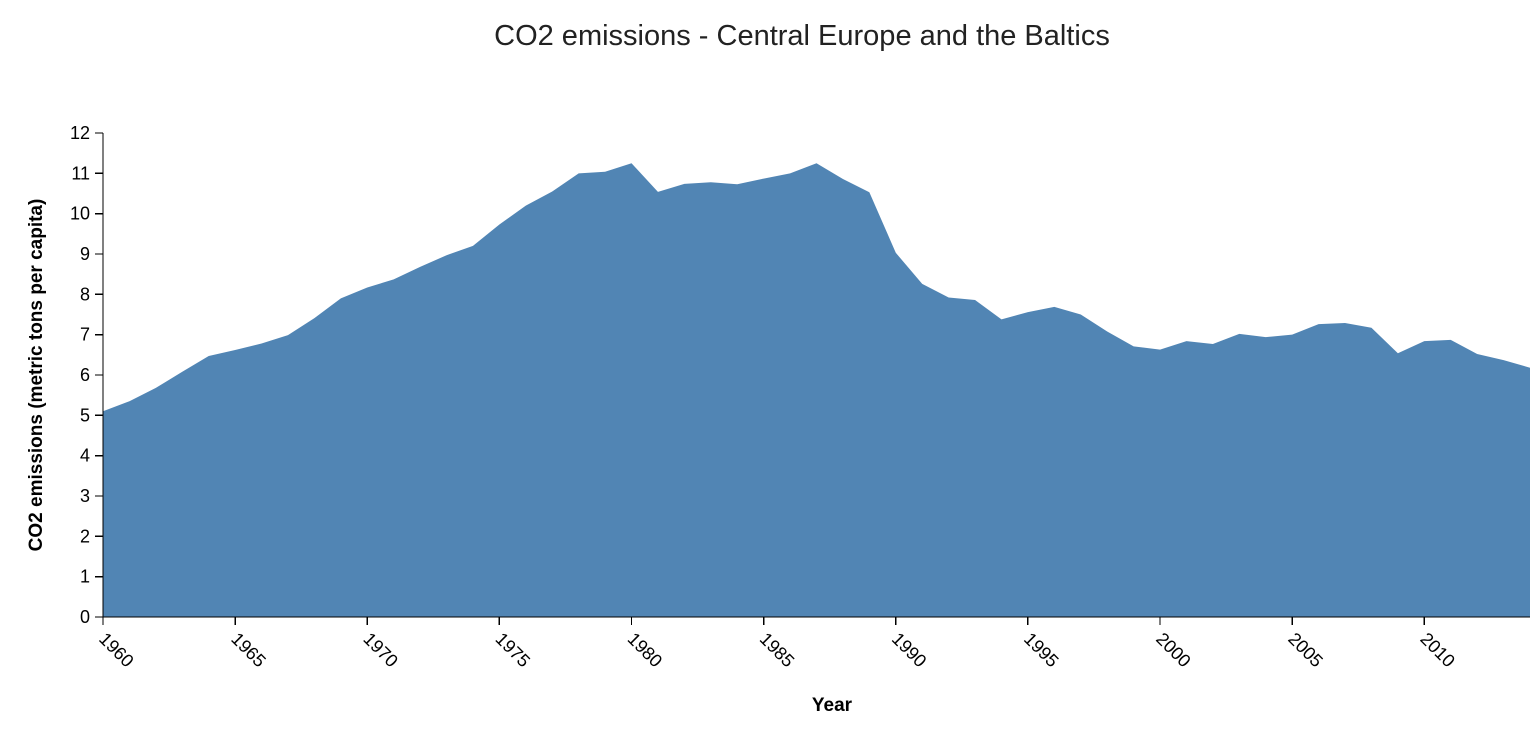 Image resolution: width=1530 pixels, height=741 pixels. I want to click on x-tick-label: 1995, so click(1041, 650).